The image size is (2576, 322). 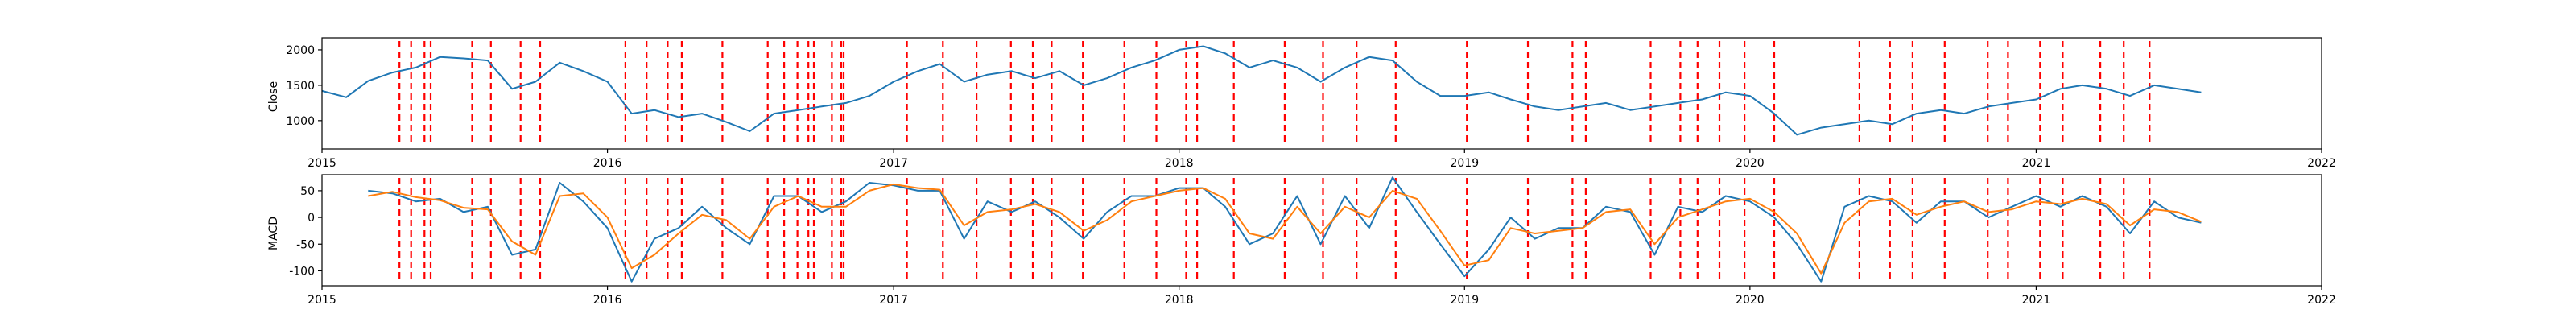 I want to click on close-x-tick-label-7: 2022, so click(x=2321, y=163).